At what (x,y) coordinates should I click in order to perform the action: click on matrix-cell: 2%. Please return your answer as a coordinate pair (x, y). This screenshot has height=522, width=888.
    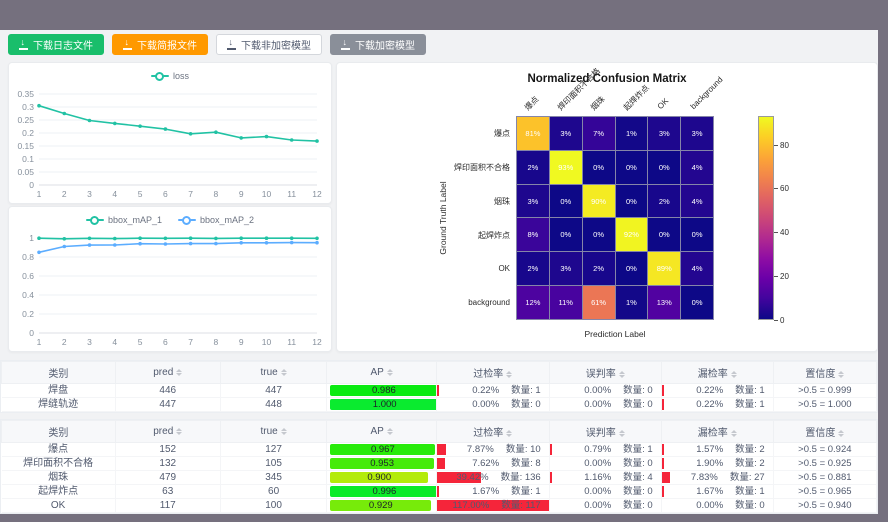
    Looking at the image, I should click on (533, 167).